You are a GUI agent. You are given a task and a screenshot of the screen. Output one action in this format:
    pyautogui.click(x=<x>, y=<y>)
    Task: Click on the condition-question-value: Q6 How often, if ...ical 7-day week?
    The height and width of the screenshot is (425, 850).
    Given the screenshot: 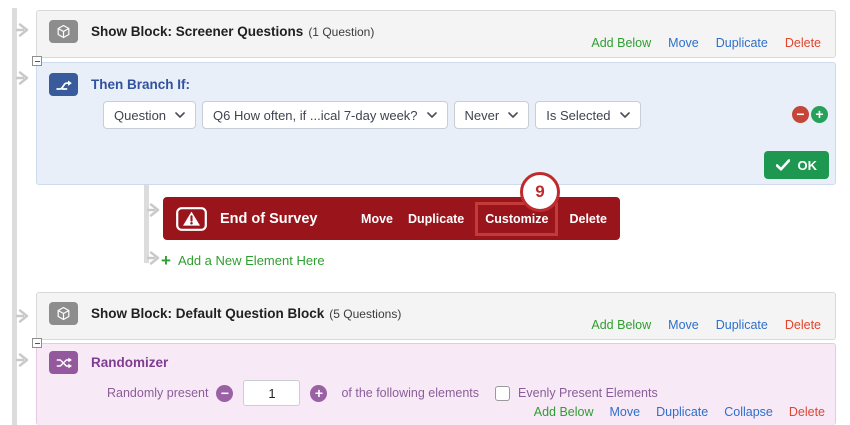 What is the action you would take?
    pyautogui.click(x=315, y=115)
    